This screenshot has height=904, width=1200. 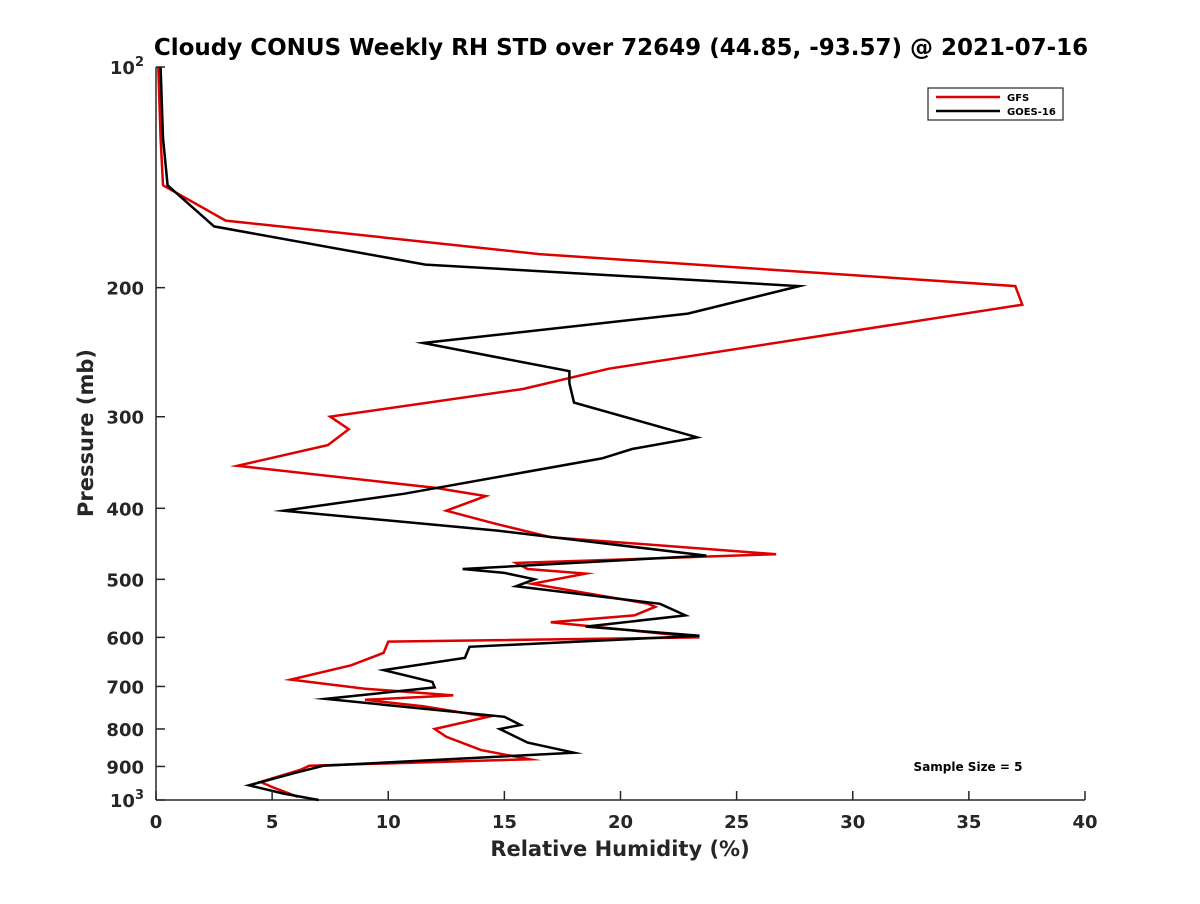 I want to click on y-axis-label: Pressure (mb), so click(x=86, y=433).